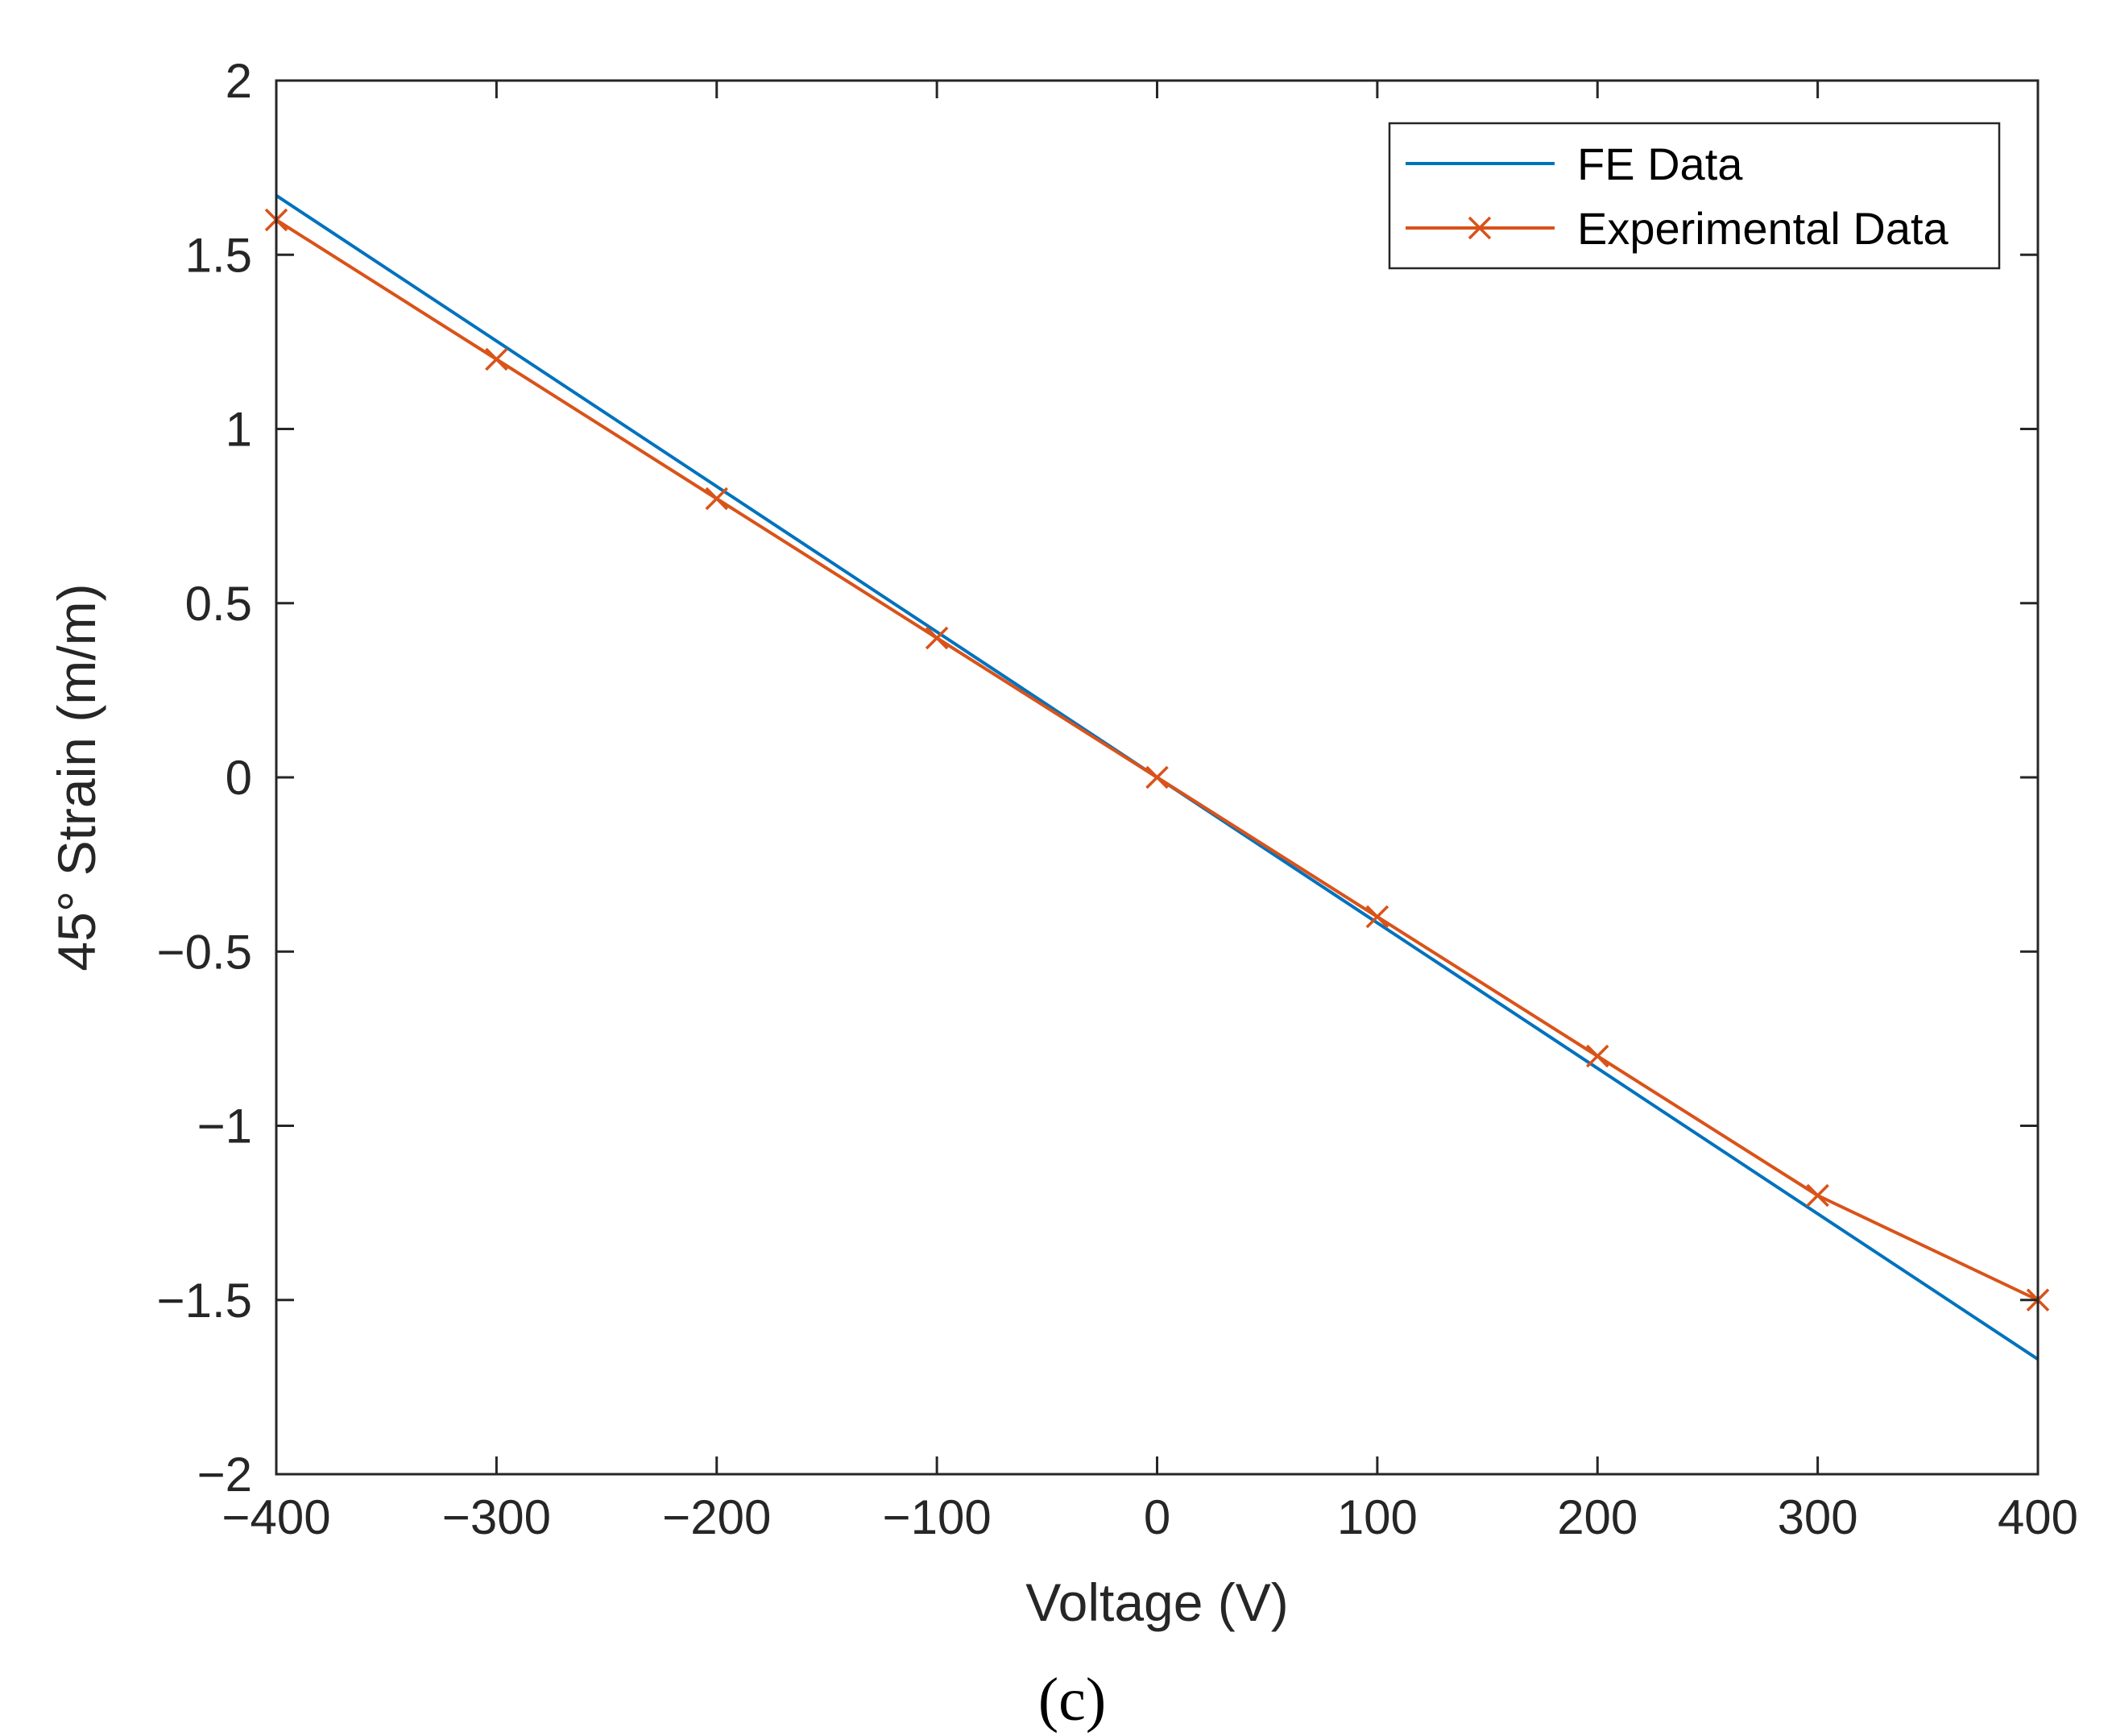 Image resolution: width=2112 pixels, height=1736 pixels. Describe the element at coordinates (1072, 1700) in the screenshot. I see `panel-label: (c)` at that location.